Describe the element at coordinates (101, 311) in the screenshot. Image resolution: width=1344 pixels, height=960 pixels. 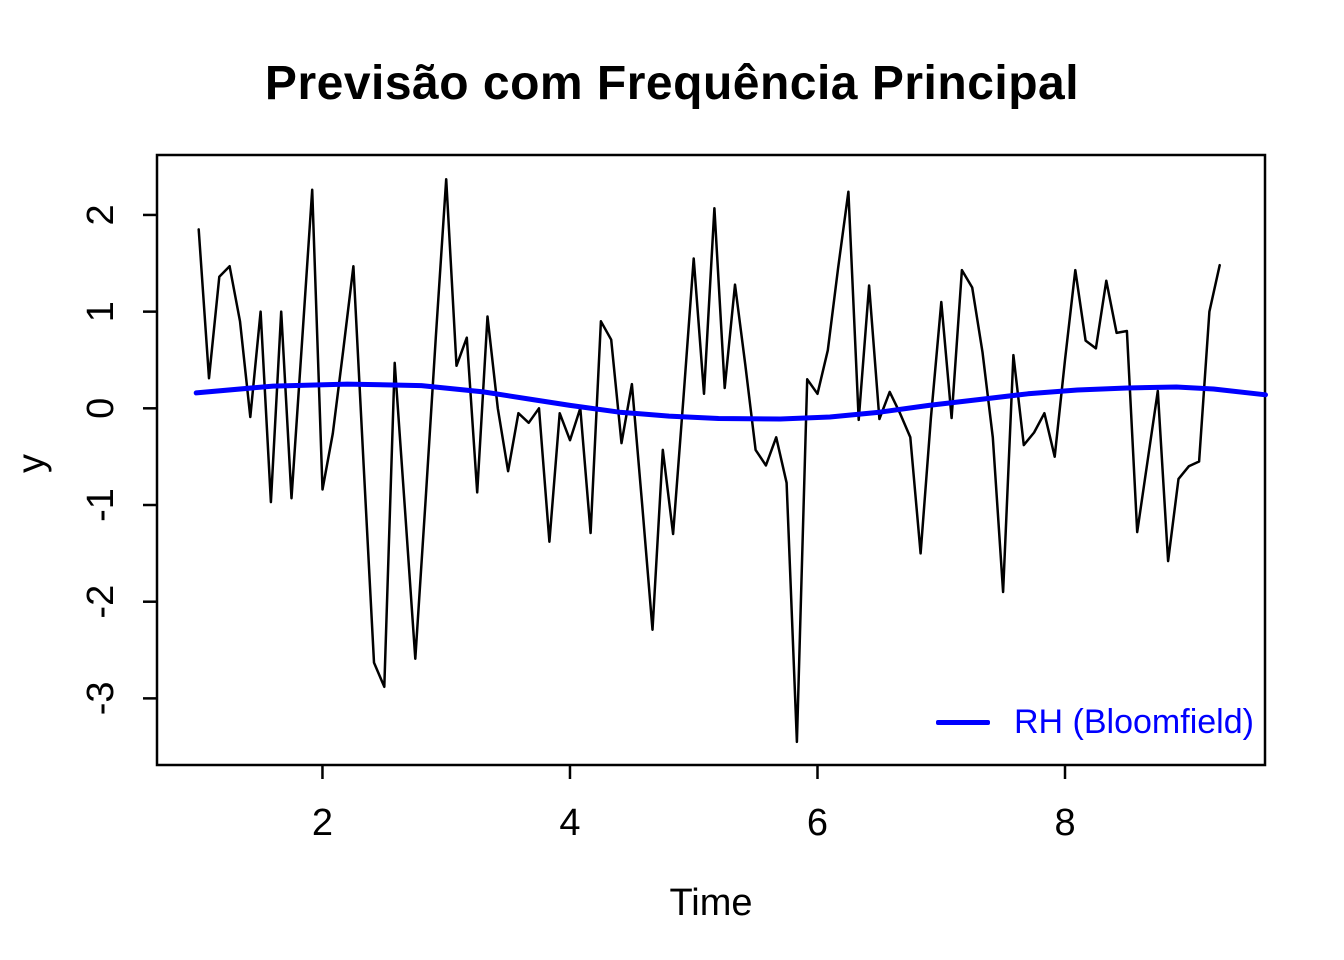
I see `y-tick-label: 1` at that location.